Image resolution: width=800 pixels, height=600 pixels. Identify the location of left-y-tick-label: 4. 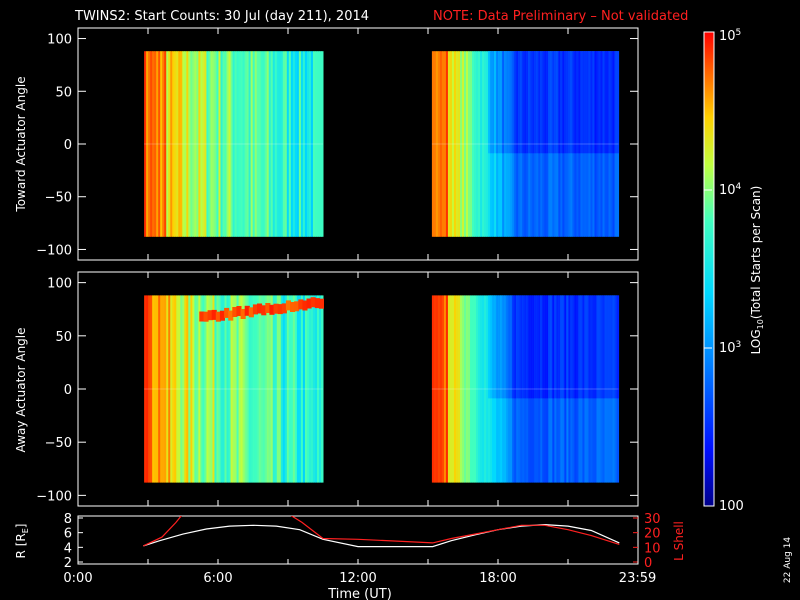
(68, 548).